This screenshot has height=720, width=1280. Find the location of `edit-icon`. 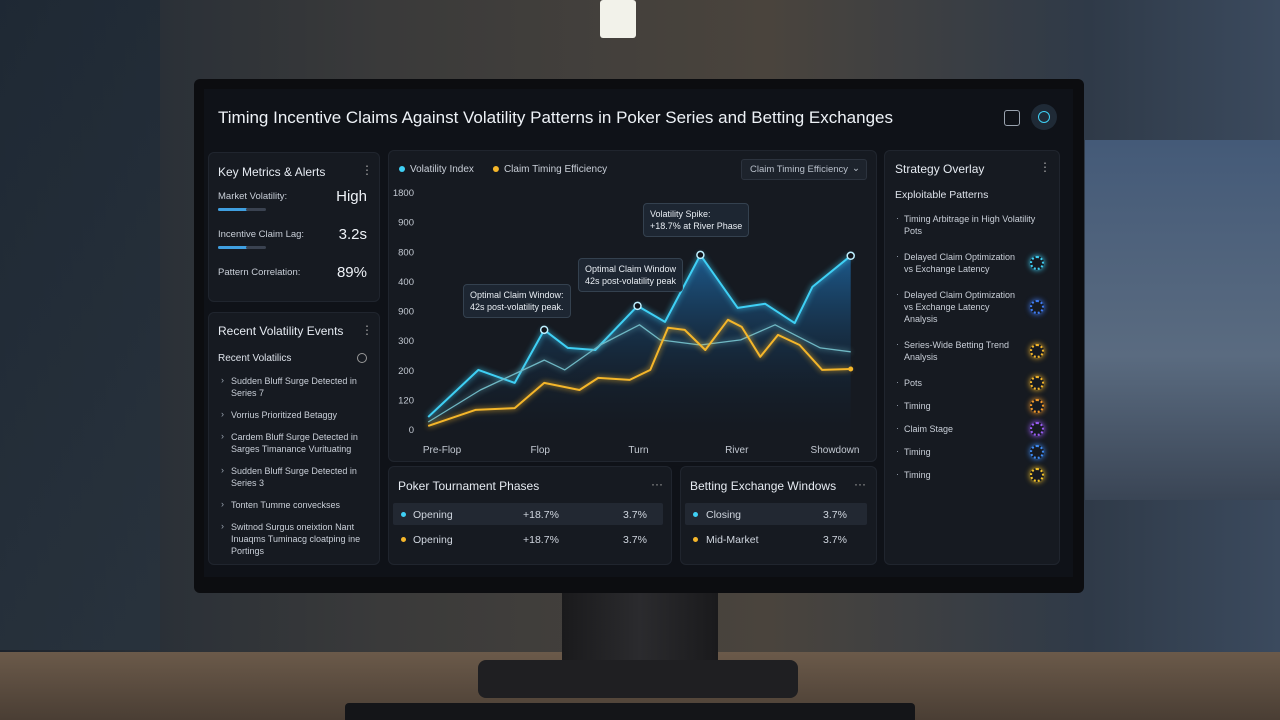

edit-icon is located at coordinates (1012, 118).